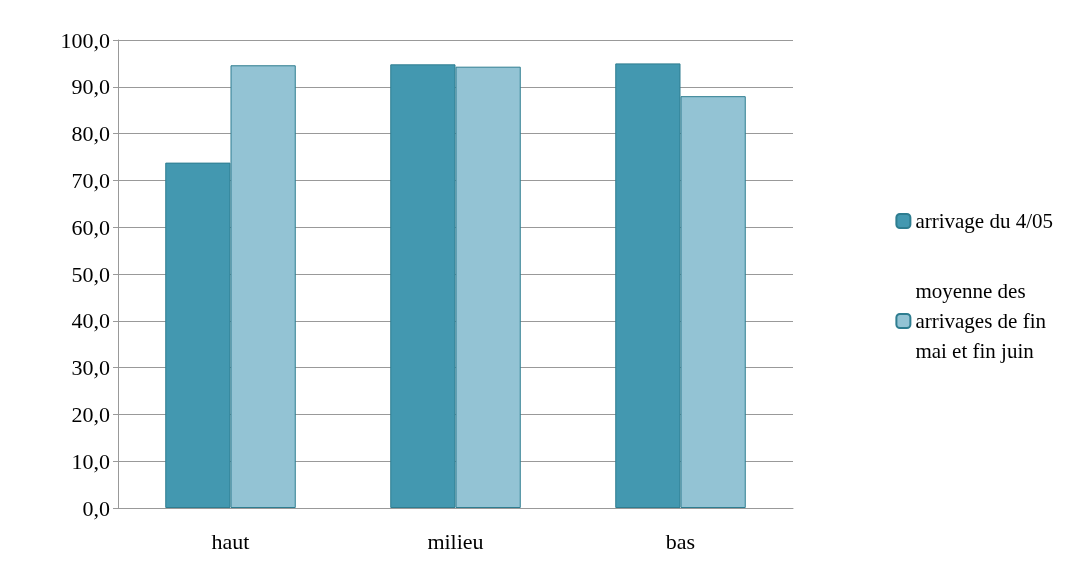 Image resolution: width=1077 pixels, height=572 pixels. Describe the element at coordinates (90, 180) in the screenshot. I see `y-tick-label: 70,0` at that location.